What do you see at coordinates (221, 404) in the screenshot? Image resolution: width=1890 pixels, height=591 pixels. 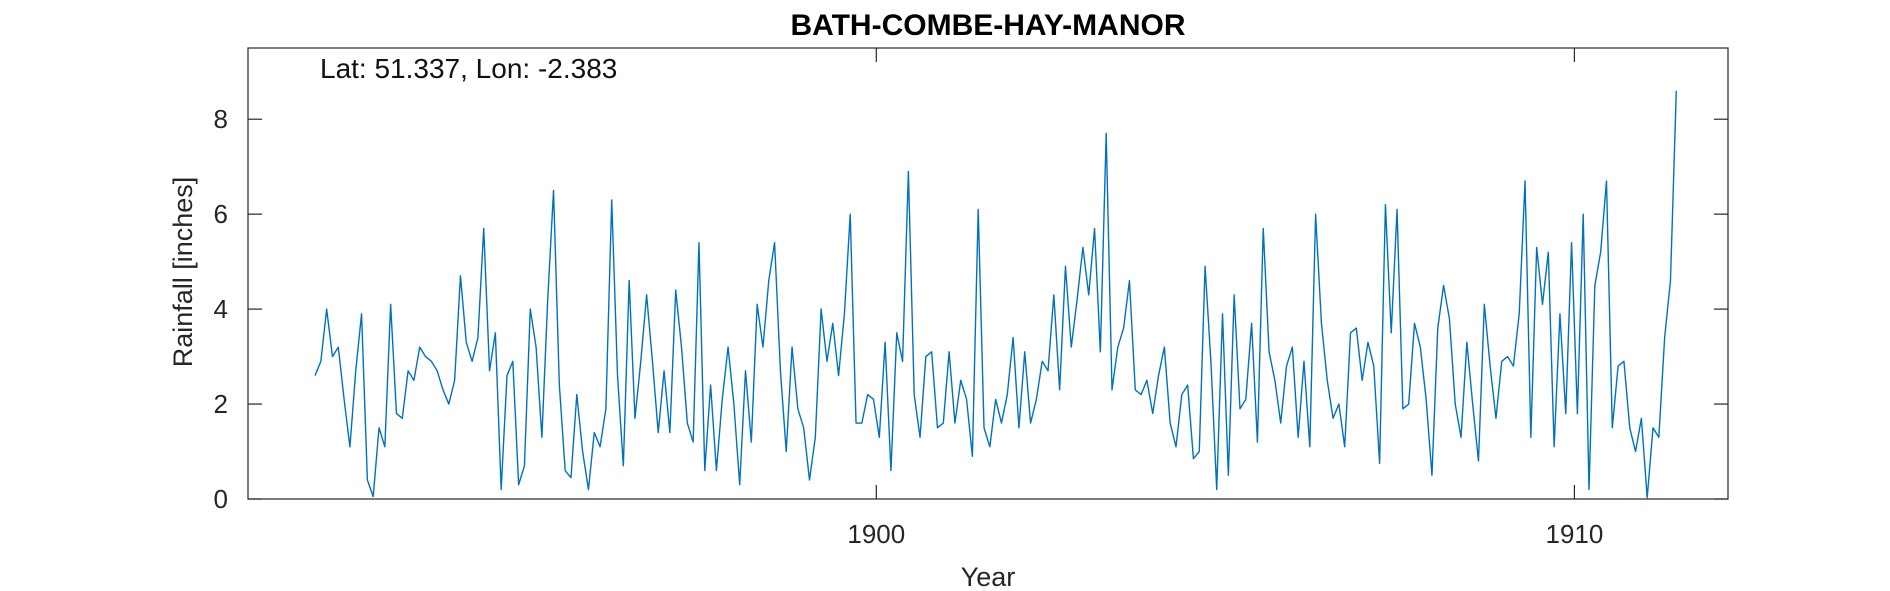 I see `y-tick-label: 2` at bounding box center [221, 404].